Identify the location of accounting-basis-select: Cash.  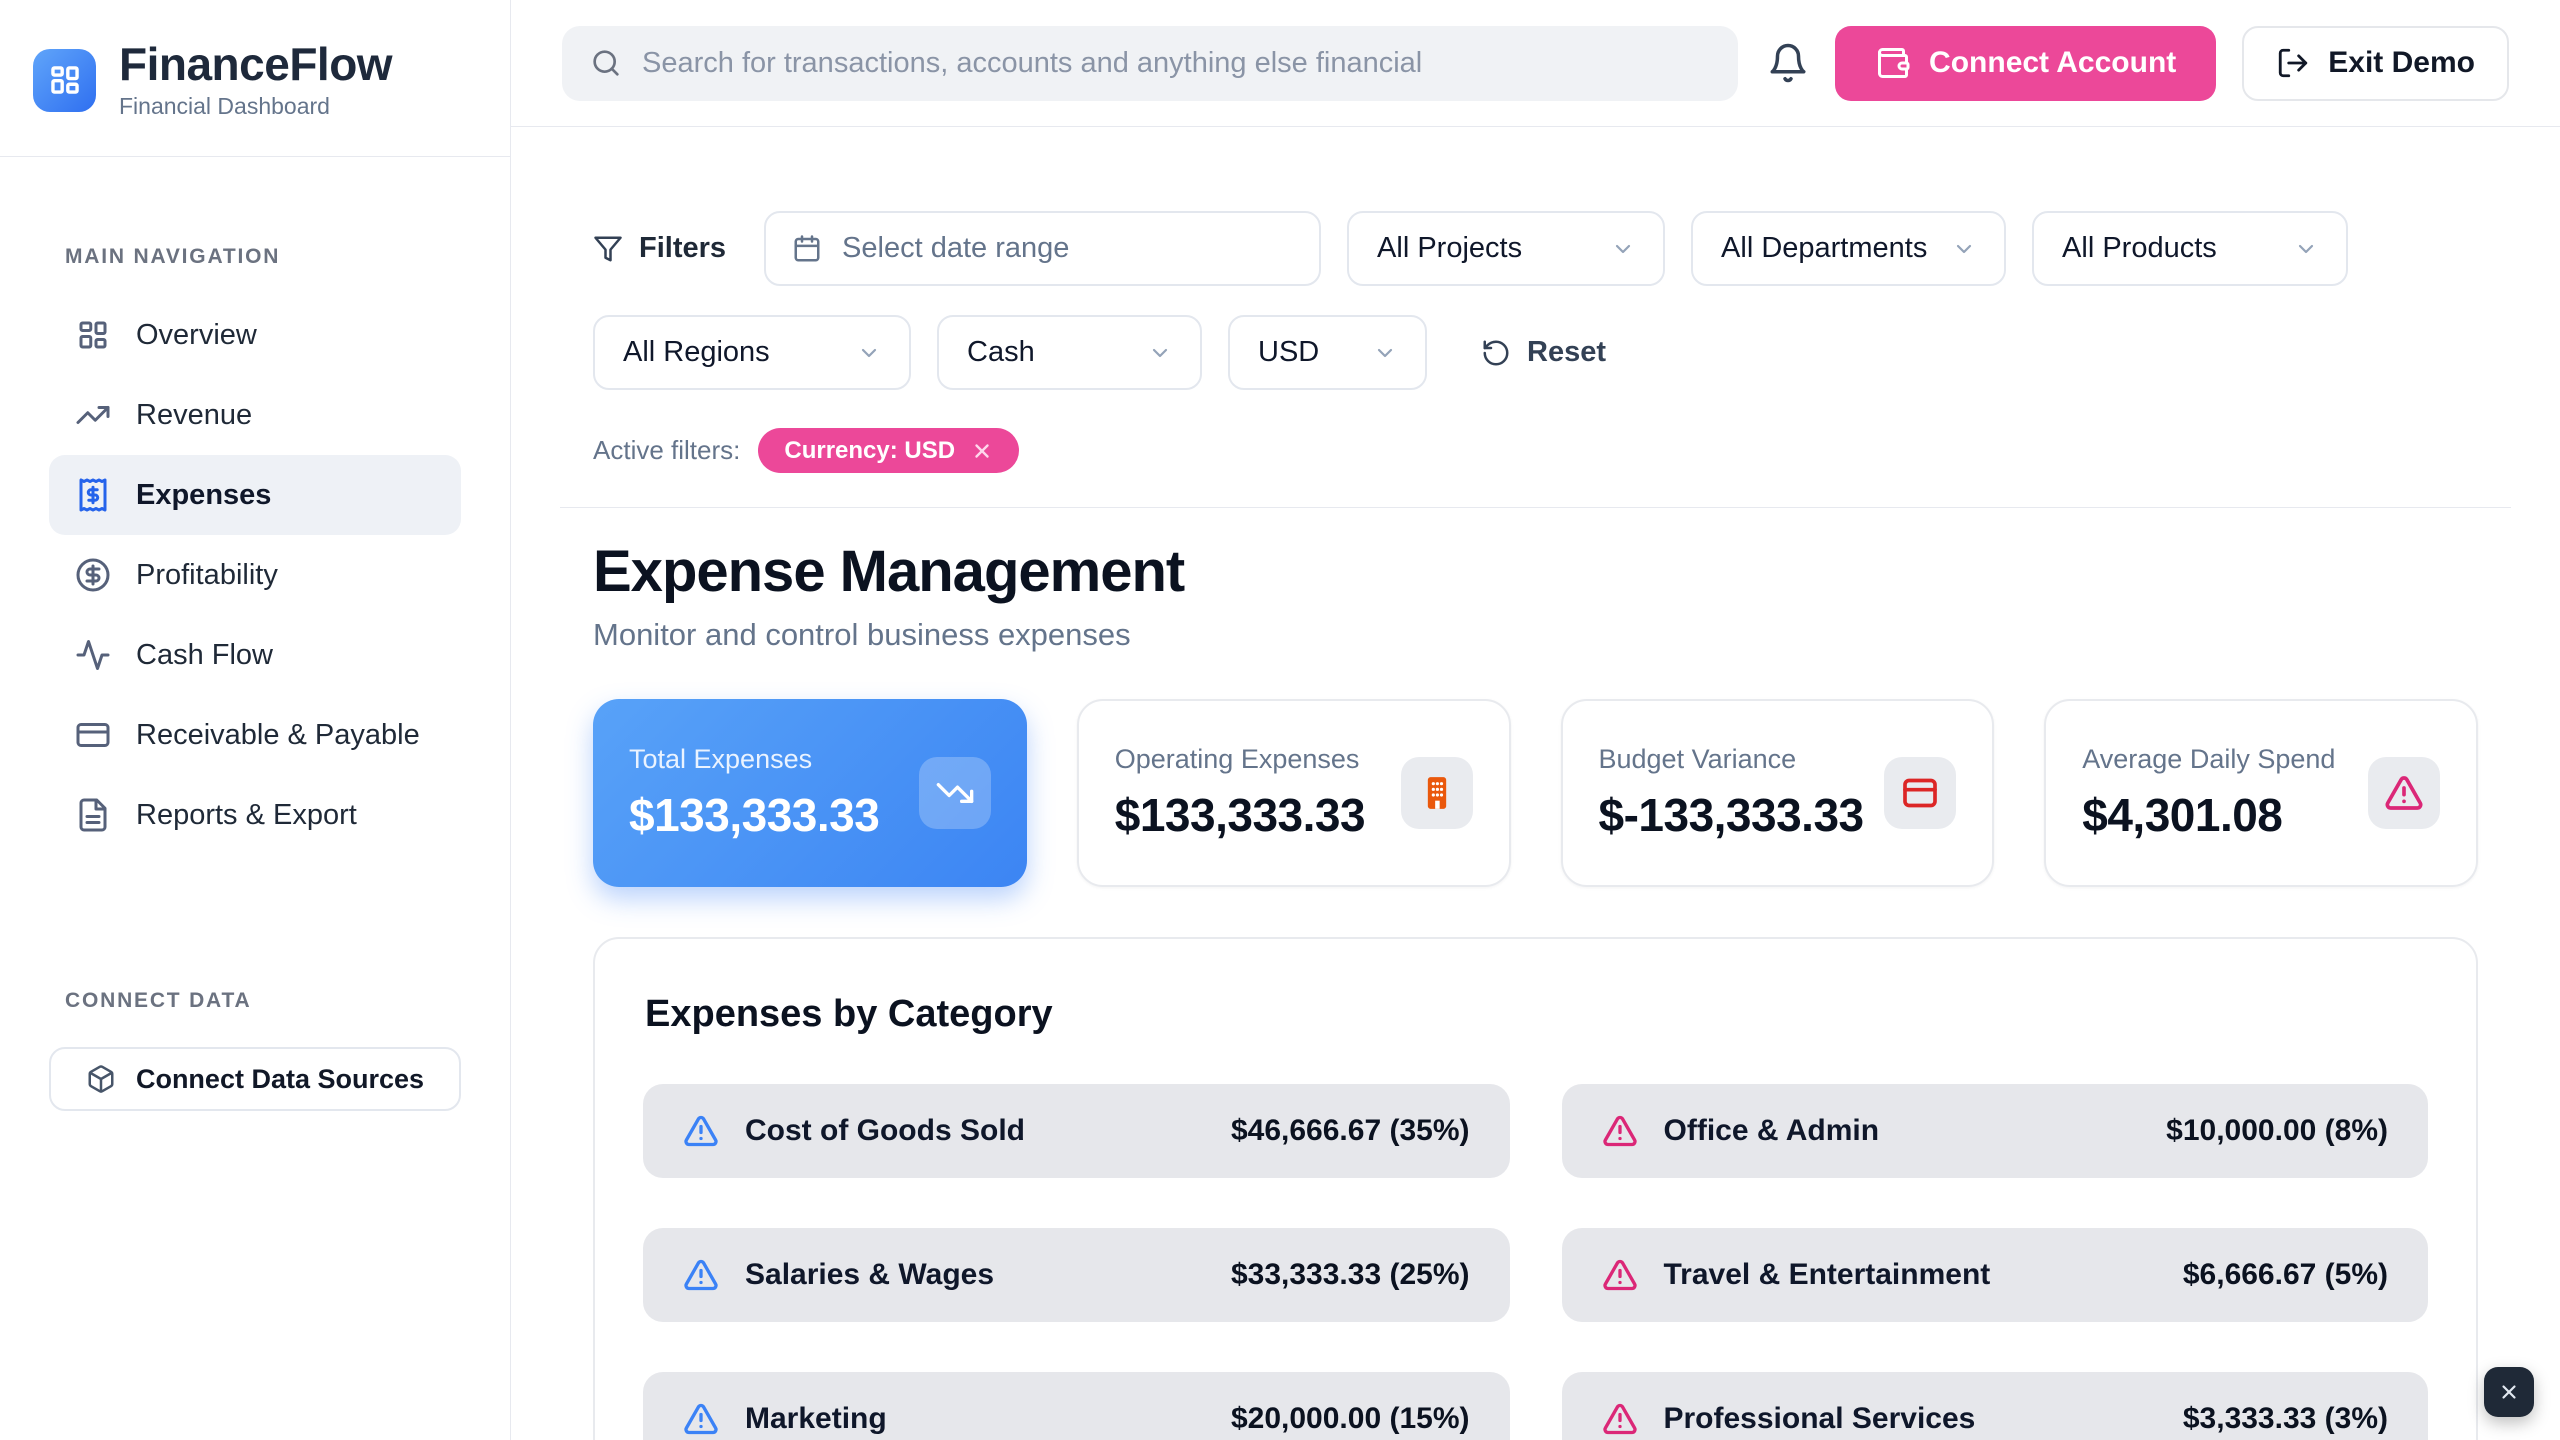
(1069, 352).